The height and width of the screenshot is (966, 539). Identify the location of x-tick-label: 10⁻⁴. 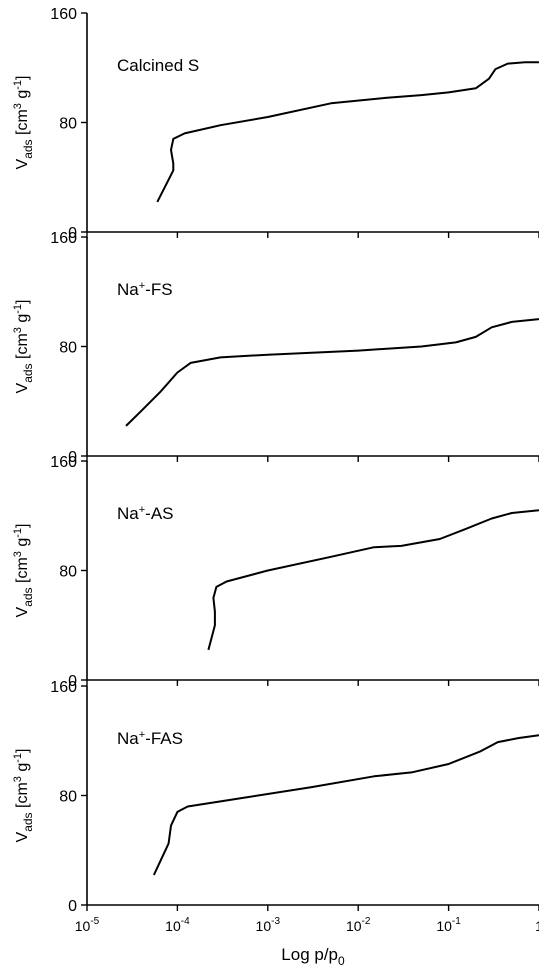
(177, 925).